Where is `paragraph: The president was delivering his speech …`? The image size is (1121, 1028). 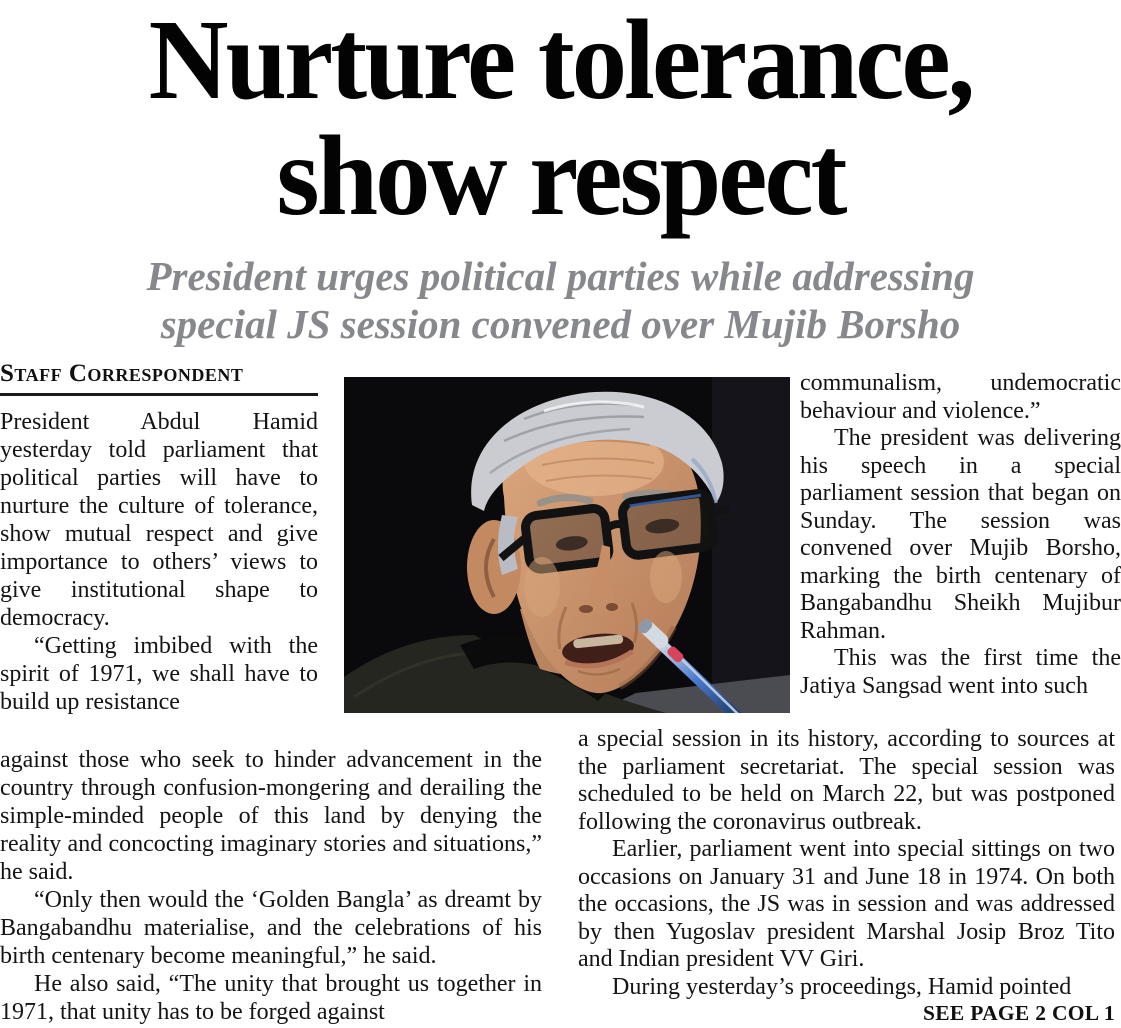
paragraph: The president was delivering his speech … is located at coordinates (960, 534).